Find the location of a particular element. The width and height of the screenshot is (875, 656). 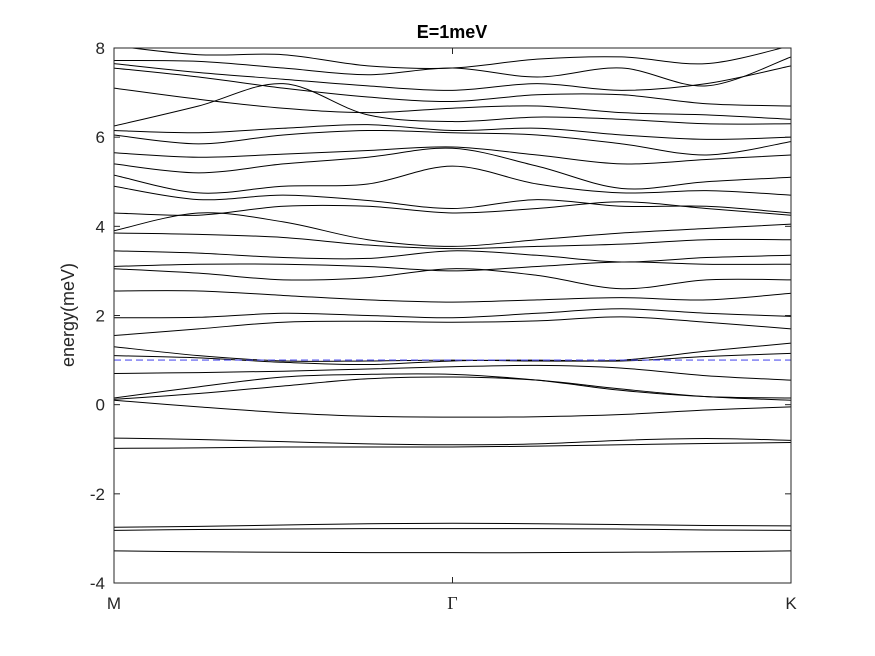

y-tick-label: 0 is located at coordinates (100, 405).